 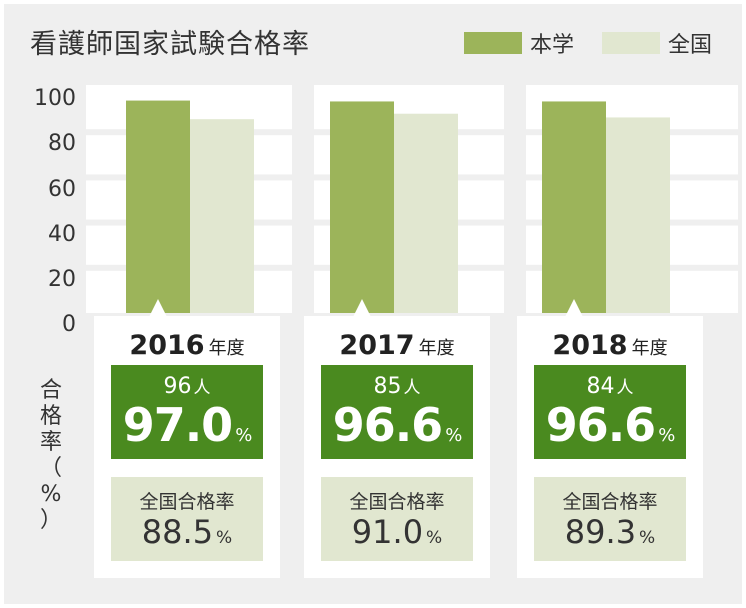 I want to click on legend-item-national: 全国, so click(x=657, y=43).